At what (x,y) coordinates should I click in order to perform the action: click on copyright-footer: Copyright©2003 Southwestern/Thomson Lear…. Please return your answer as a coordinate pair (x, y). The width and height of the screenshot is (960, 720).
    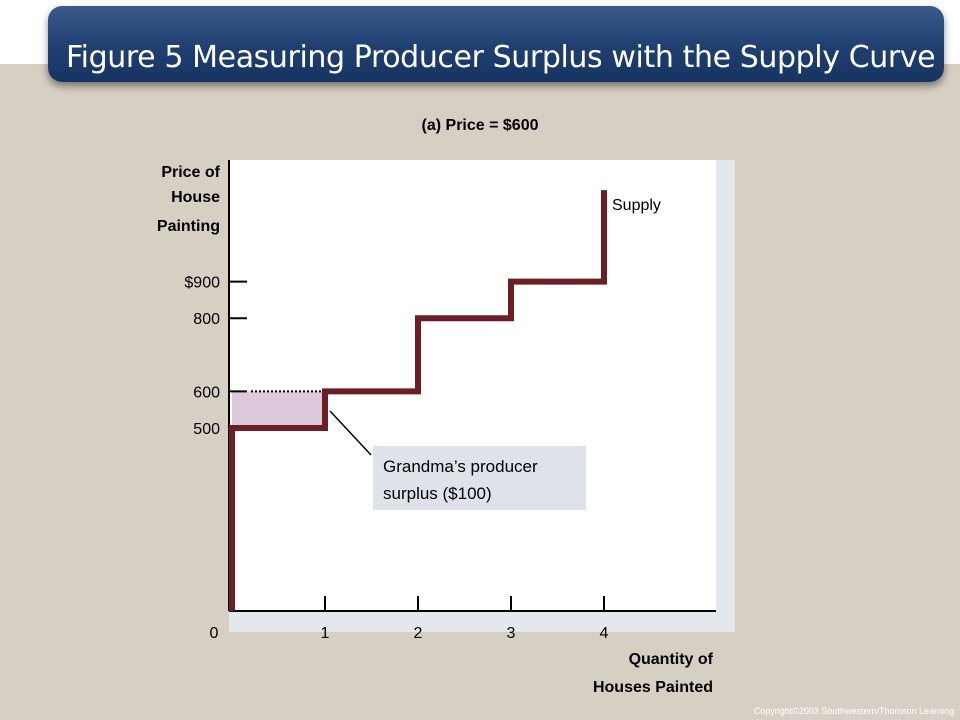
    Looking at the image, I should click on (853, 711).